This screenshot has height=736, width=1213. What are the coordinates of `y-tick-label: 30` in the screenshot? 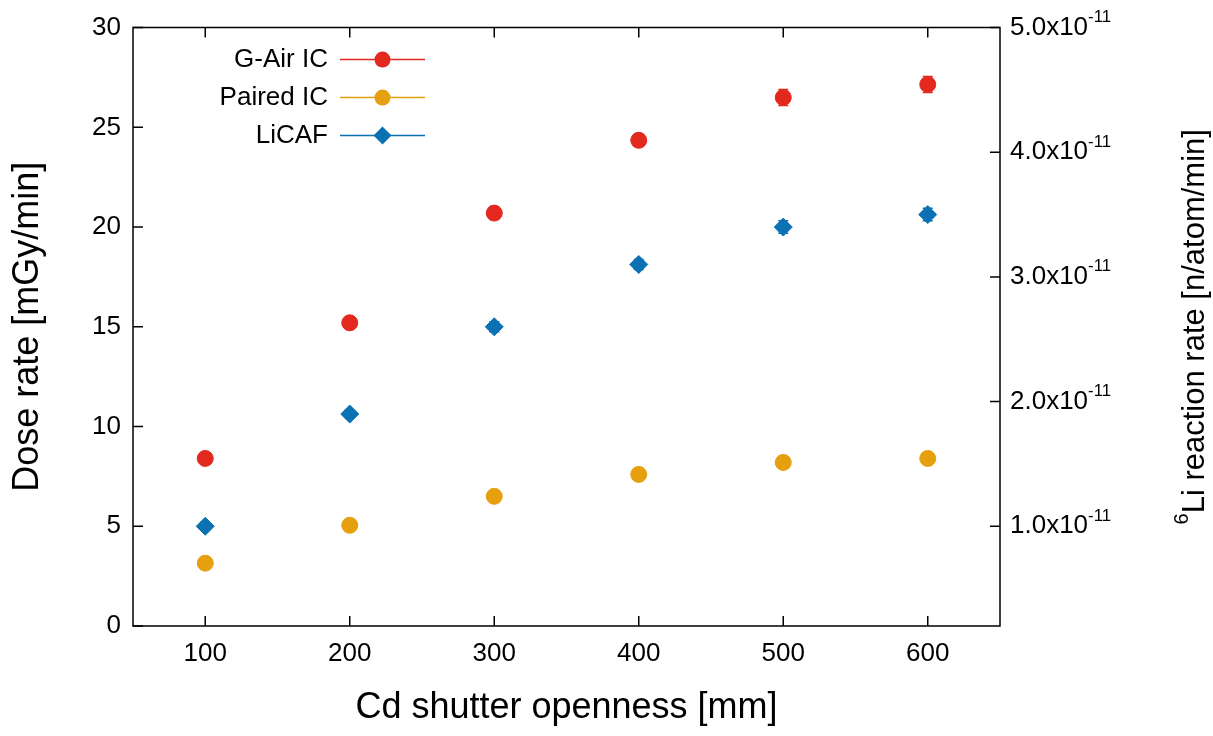 It's located at (106, 25).